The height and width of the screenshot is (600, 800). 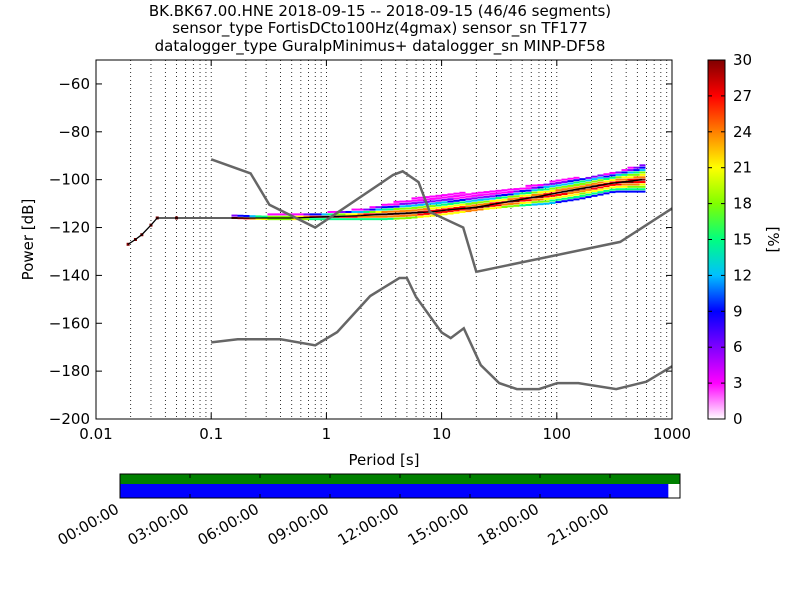 I want to click on colorbar-tick-label: 18, so click(x=742, y=204).